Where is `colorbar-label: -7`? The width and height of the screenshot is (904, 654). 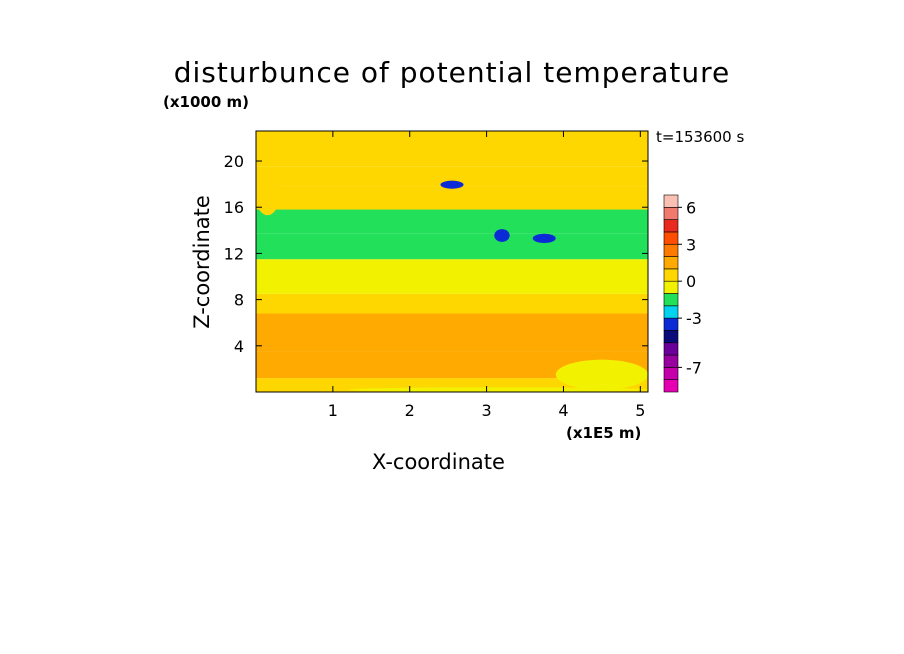
colorbar-label: -7 is located at coordinates (694, 367).